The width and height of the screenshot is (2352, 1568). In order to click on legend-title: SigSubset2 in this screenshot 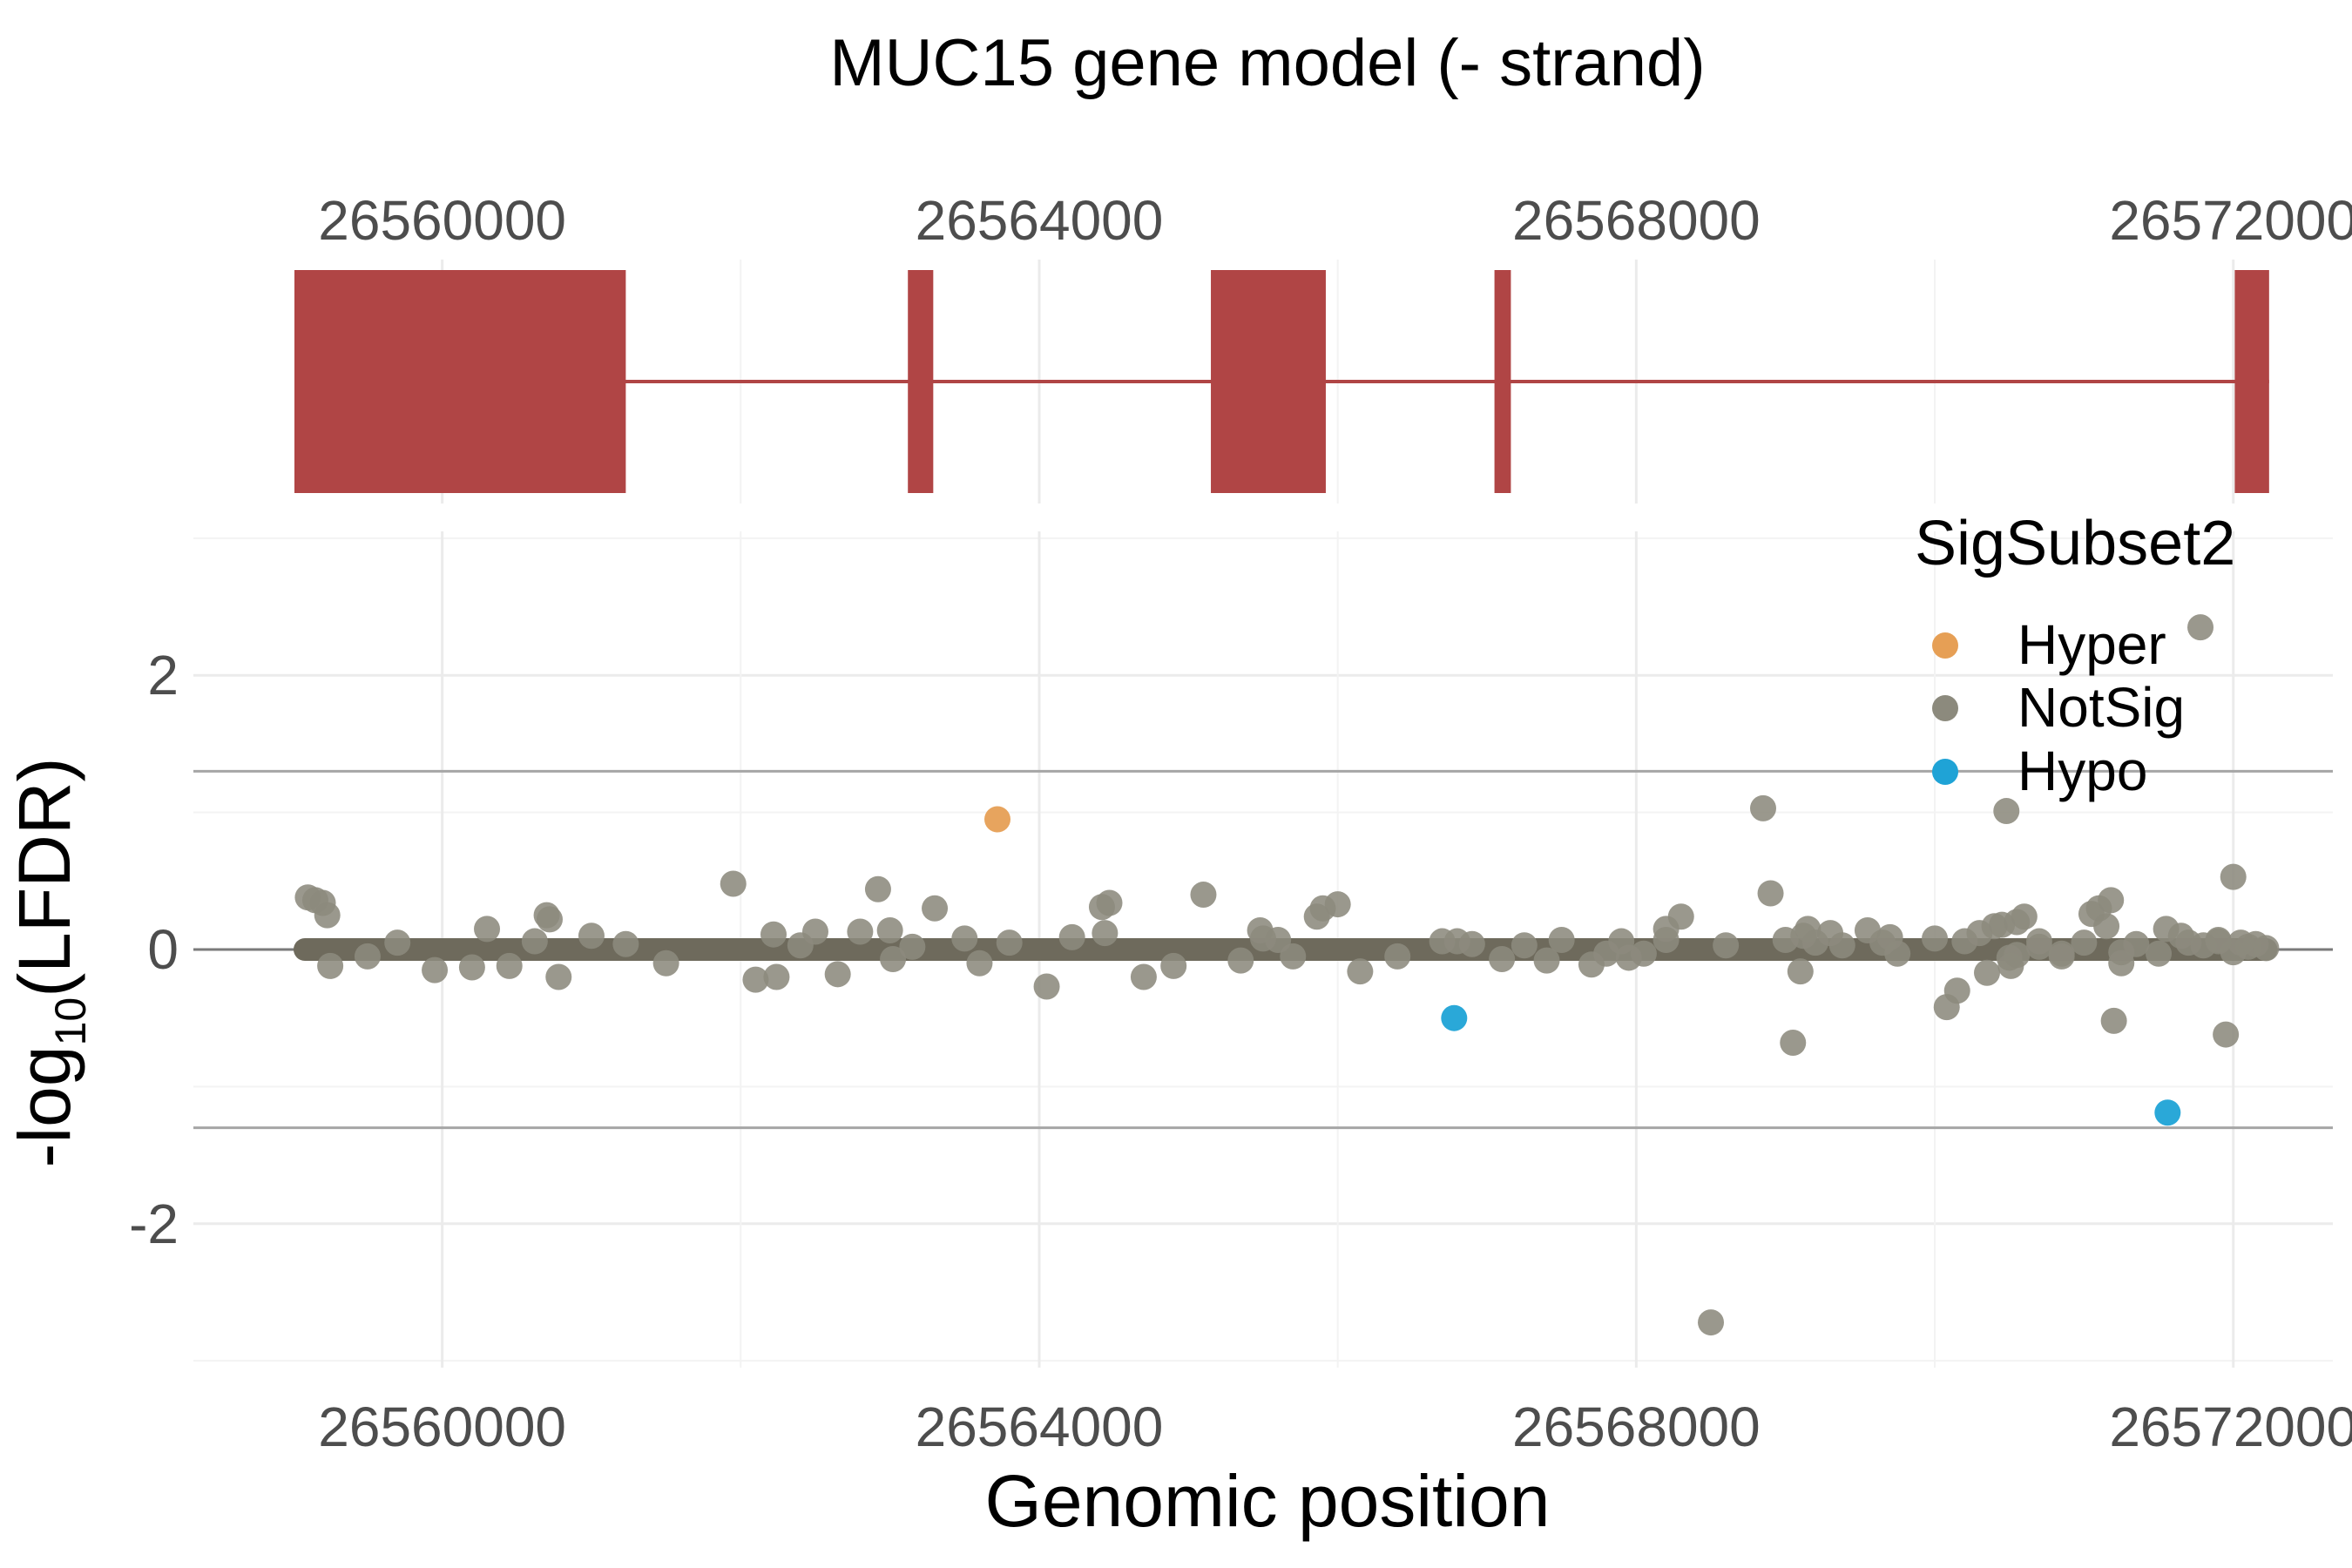, I will do `click(2075, 544)`.